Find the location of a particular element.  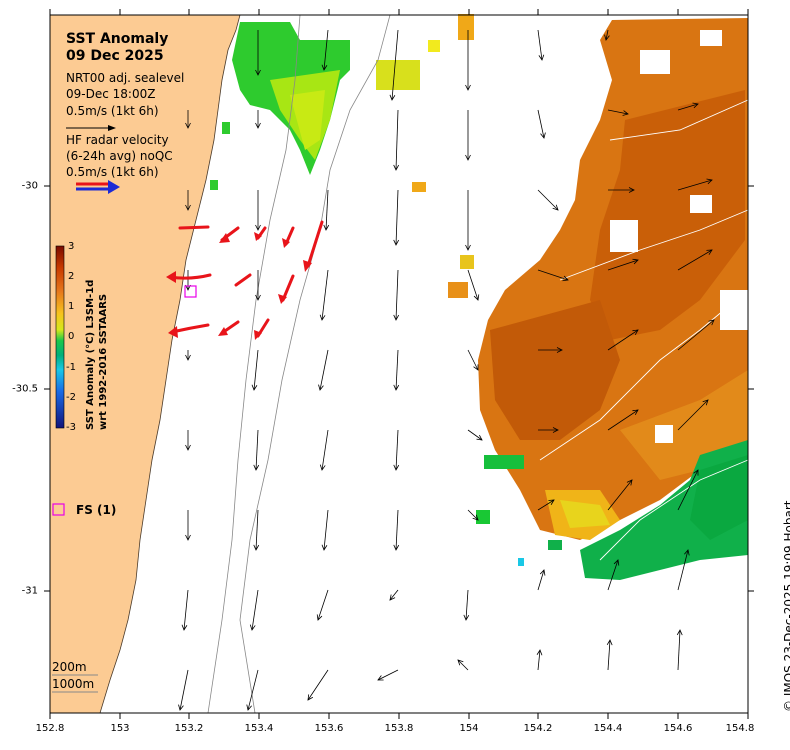

colorbar-tick: 1 is located at coordinates (71, 306).